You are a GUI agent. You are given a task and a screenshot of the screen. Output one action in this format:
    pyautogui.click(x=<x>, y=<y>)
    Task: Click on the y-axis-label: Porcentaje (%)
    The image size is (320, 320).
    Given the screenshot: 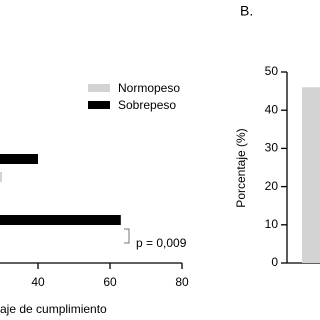 What is the action you would take?
    pyautogui.click(x=241, y=167)
    